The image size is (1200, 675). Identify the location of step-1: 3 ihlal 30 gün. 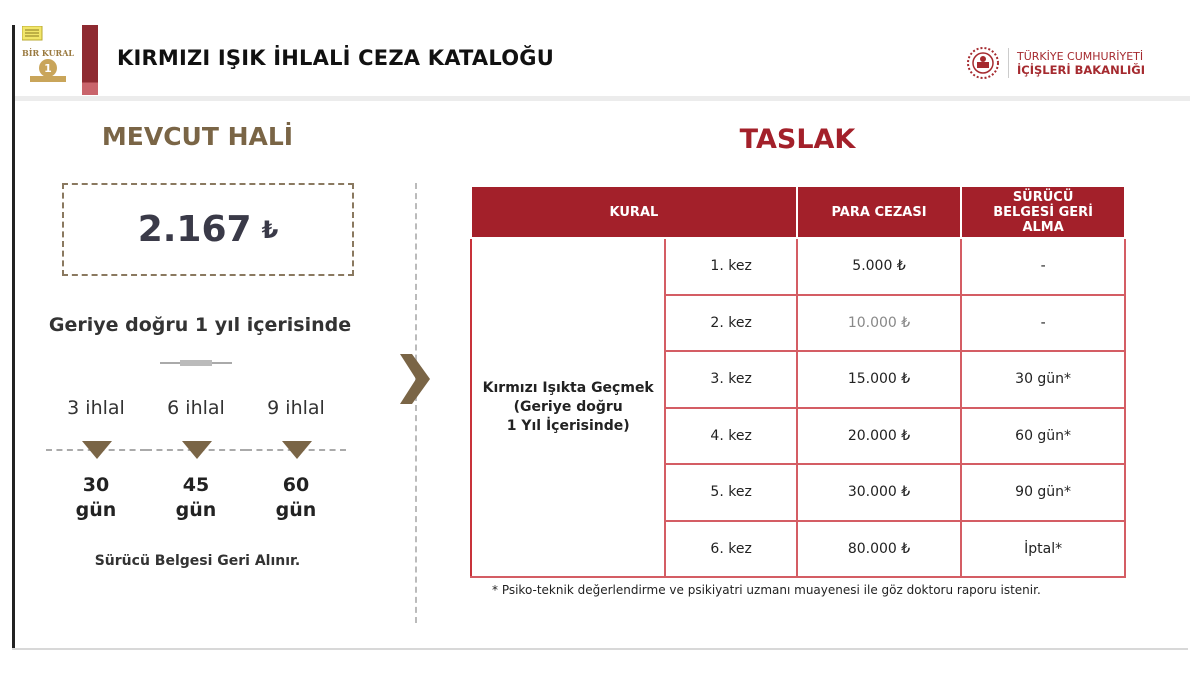
(96, 460).